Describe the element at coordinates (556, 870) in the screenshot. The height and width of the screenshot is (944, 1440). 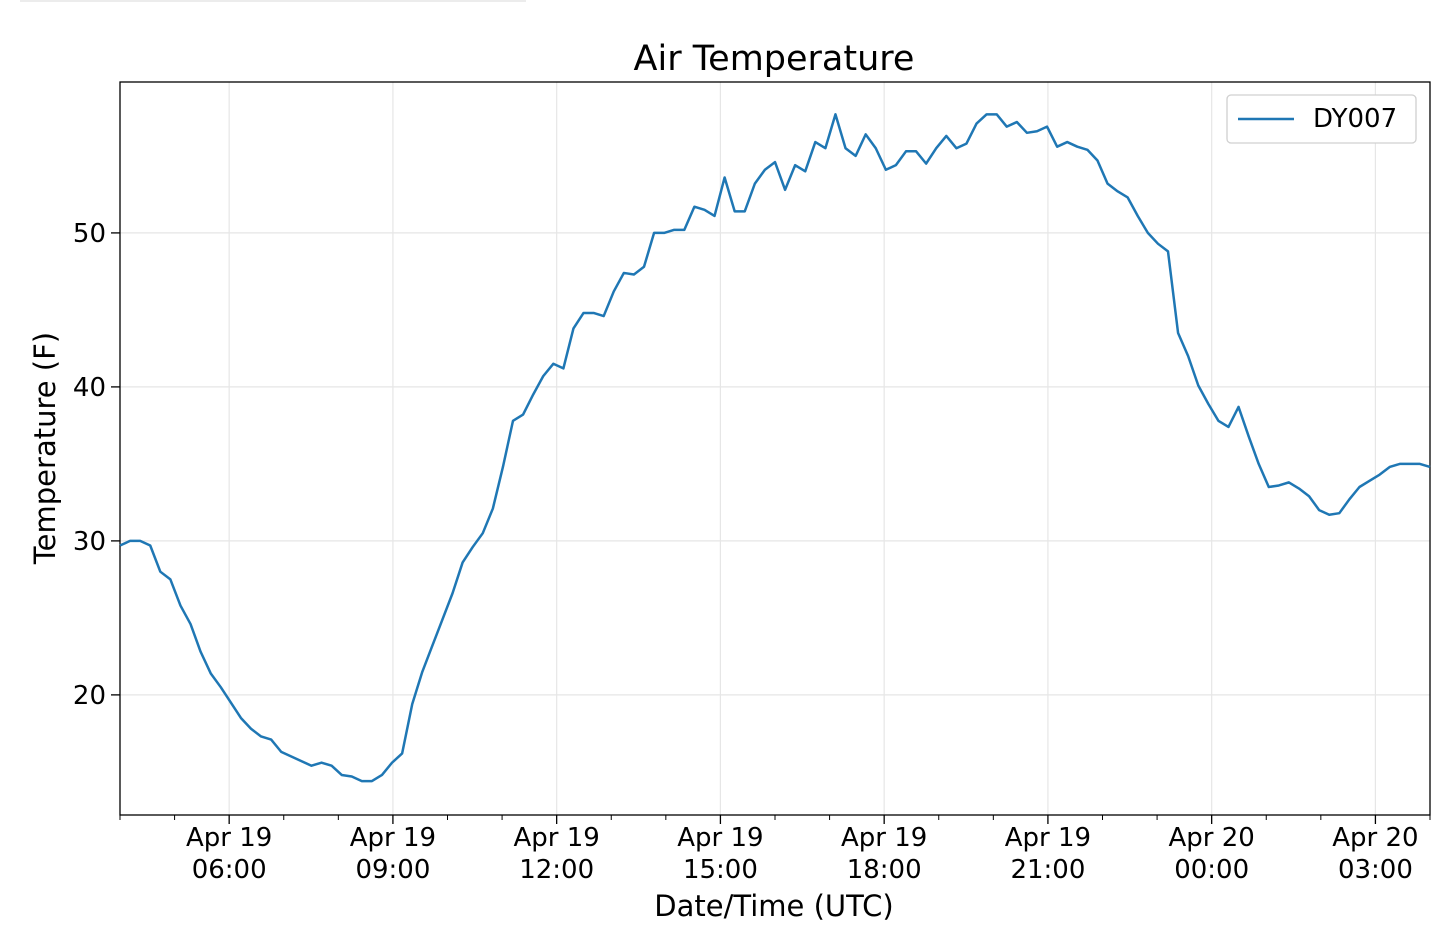
I see `x-tick-label-time: 12:00` at that location.